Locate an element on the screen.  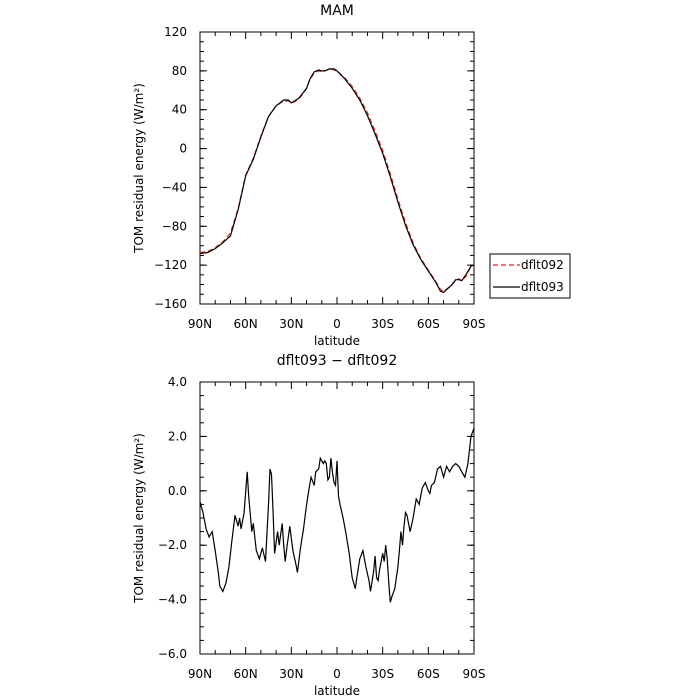
y-tick-label: −4.0 is located at coordinates (172, 600).